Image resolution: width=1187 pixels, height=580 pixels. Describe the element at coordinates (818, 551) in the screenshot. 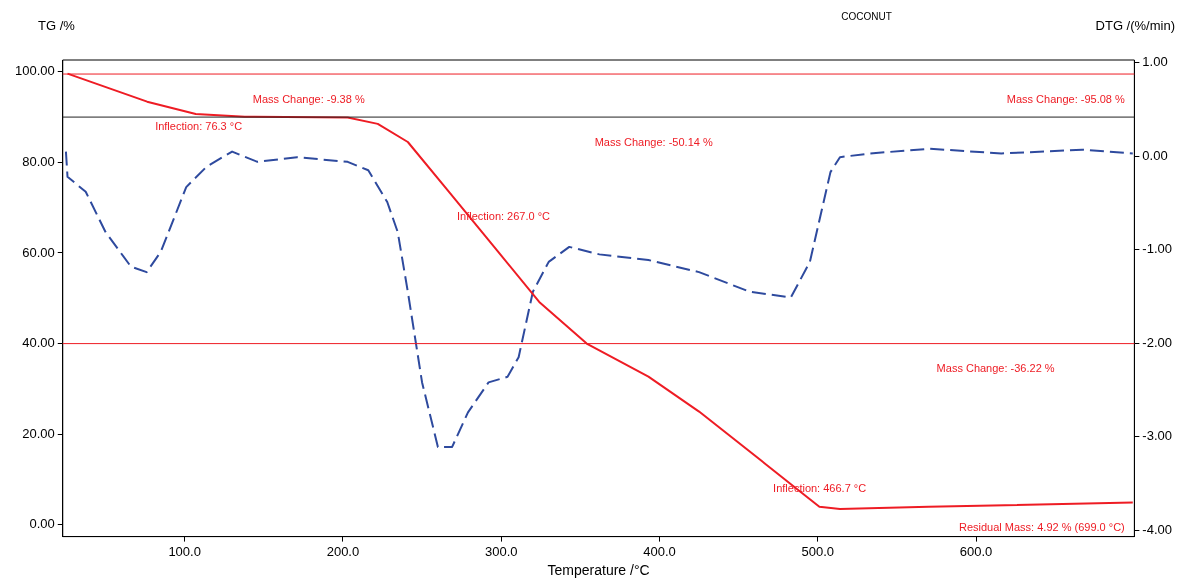

I see `x-tick-label: 500.0` at that location.